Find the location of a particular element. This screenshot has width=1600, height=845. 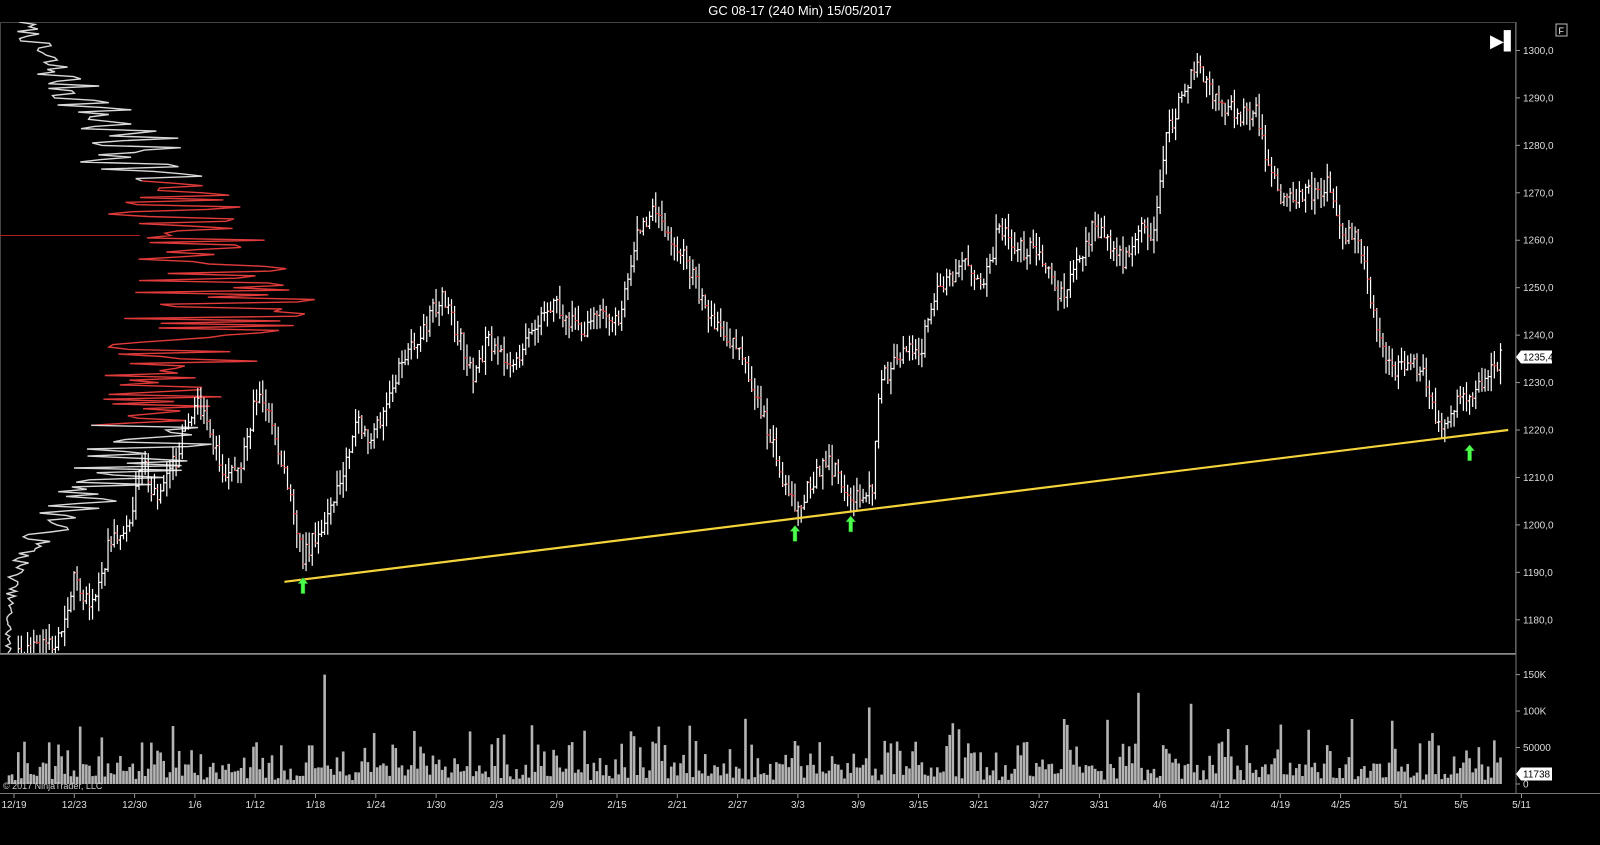

last-price-tag-box is located at coordinates (1534, 357).